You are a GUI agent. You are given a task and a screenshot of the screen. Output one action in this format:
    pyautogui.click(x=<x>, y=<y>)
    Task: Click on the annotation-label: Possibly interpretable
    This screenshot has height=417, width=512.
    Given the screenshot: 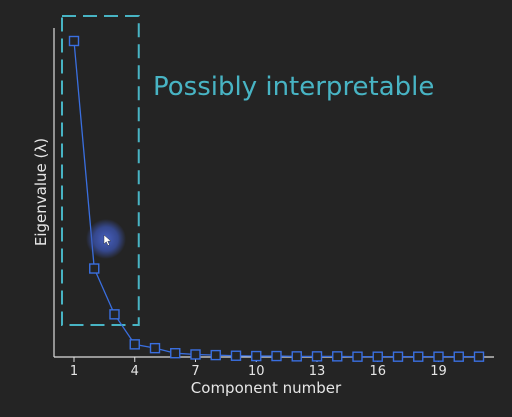 What is the action you would take?
    pyautogui.click(x=293, y=87)
    